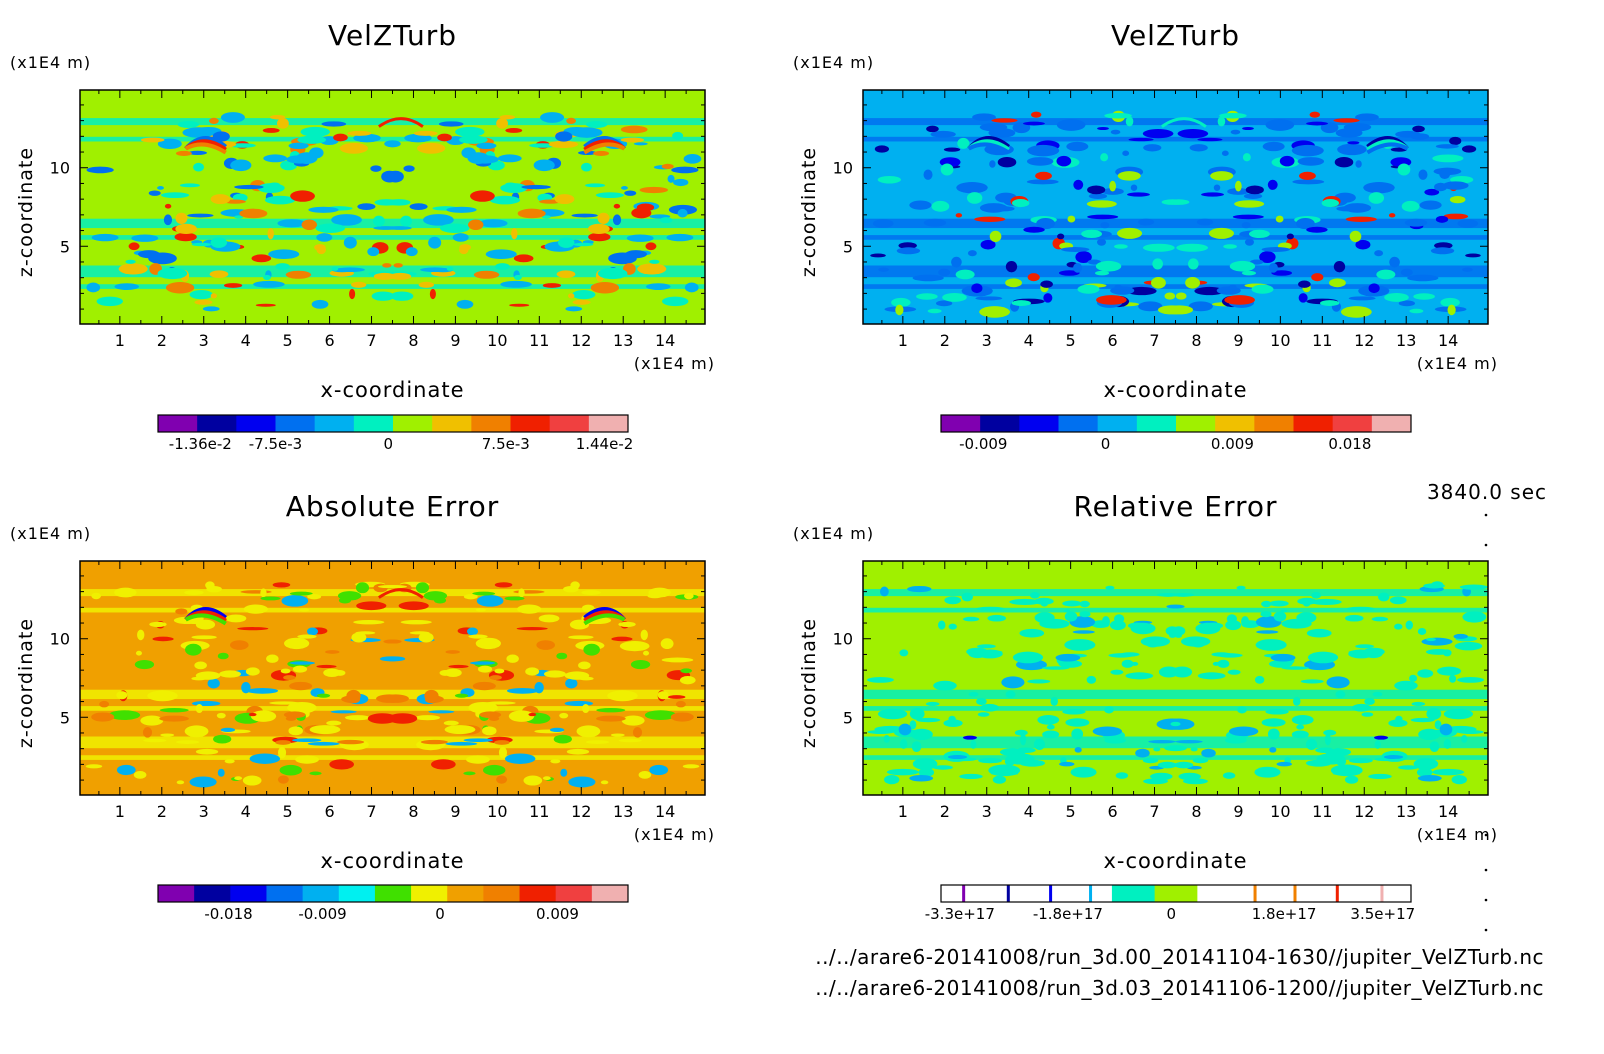 The width and height of the screenshot is (1604, 1054). What do you see at coordinates (26, 212) in the screenshot?
I see `y-axis-label: z-coordinate` at bounding box center [26, 212].